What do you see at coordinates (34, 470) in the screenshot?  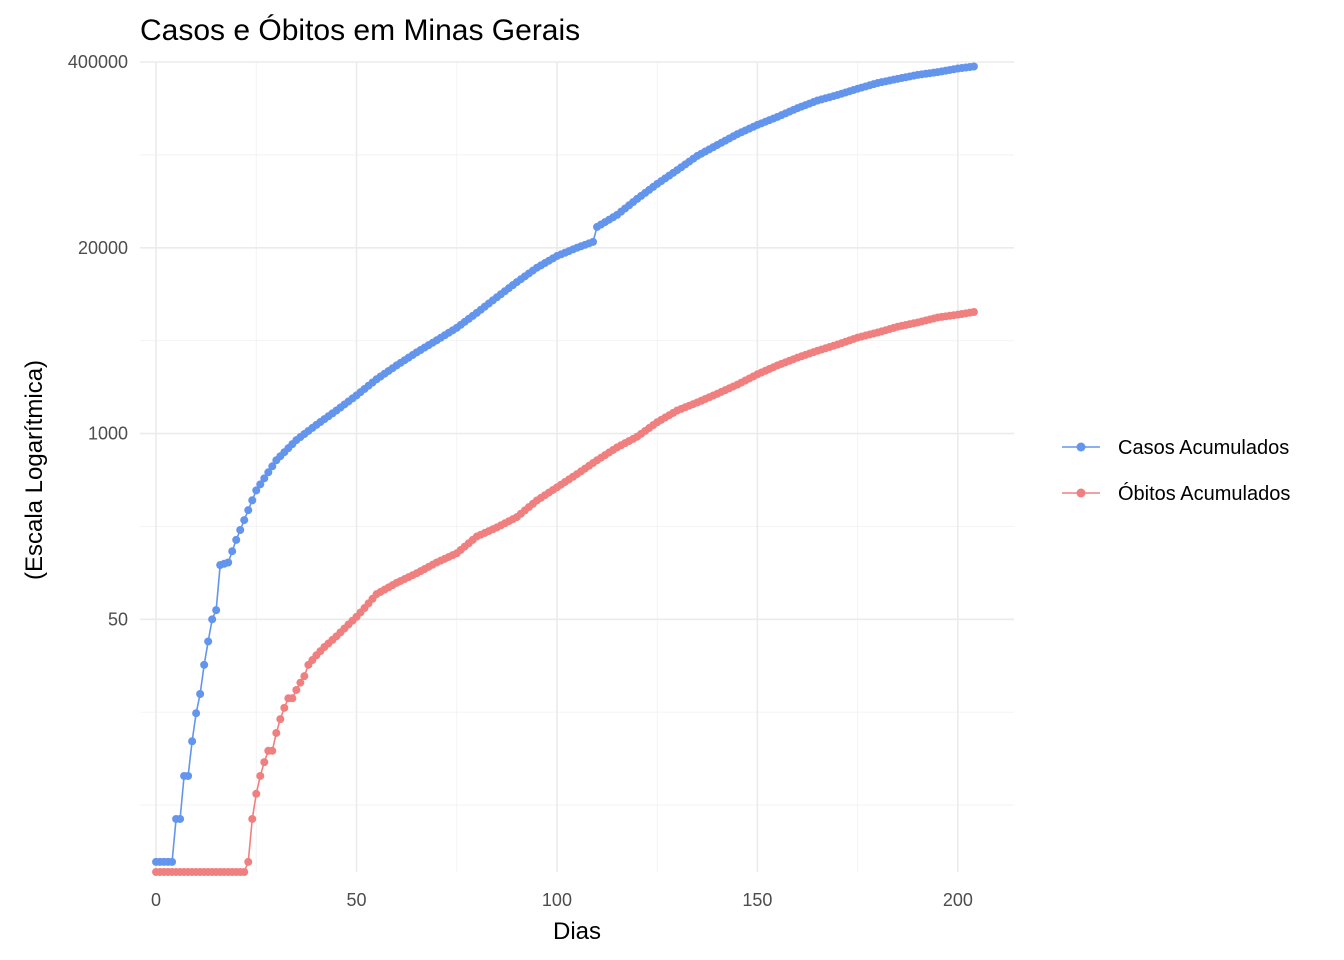 I see `y-axis-title: (Escala Logarítmica)` at bounding box center [34, 470].